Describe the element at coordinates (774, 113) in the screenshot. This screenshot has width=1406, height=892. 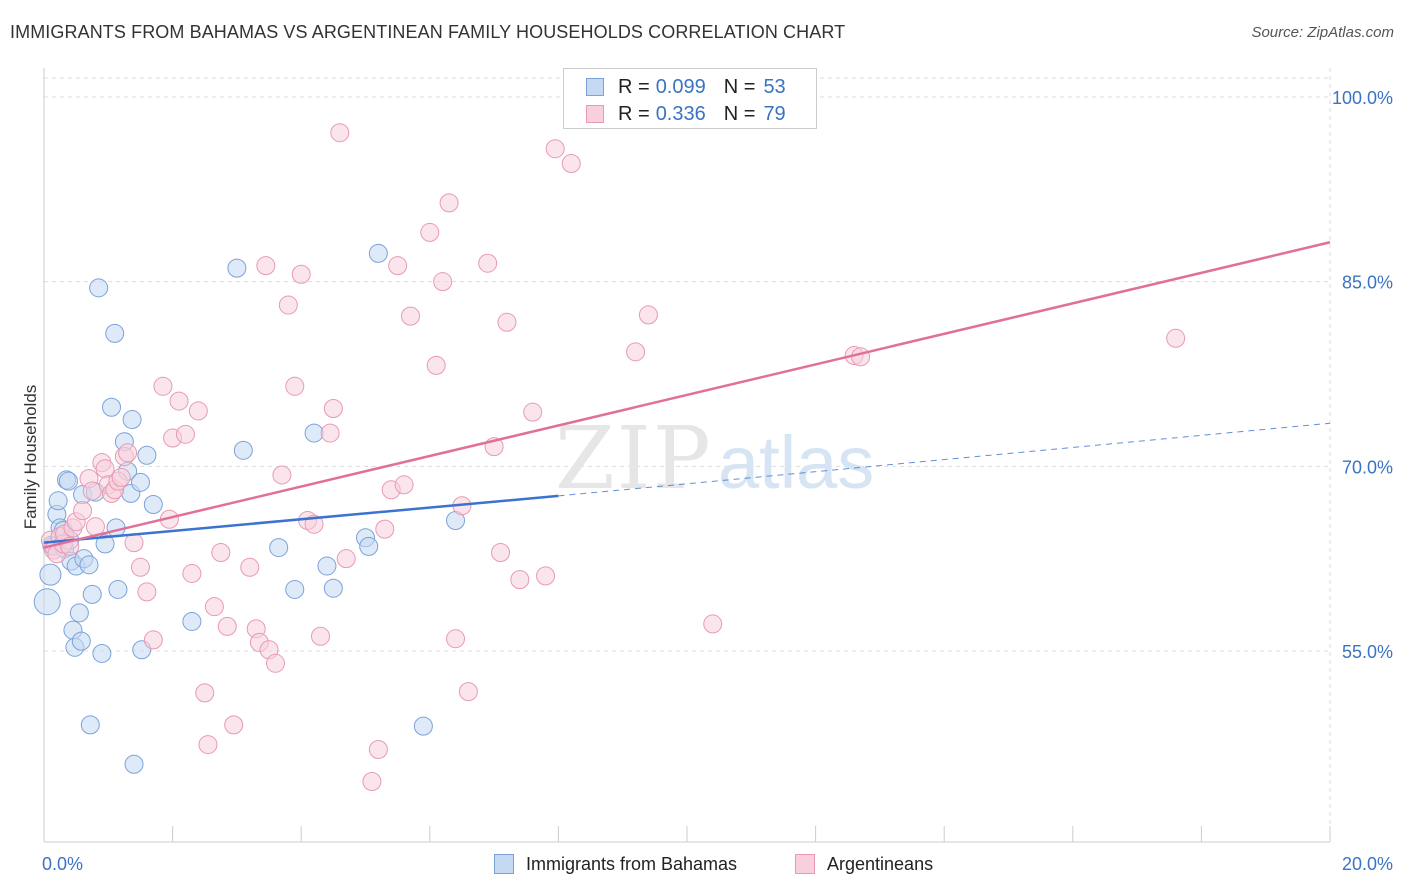
I see `n-value-argentineans: 79` at that location.